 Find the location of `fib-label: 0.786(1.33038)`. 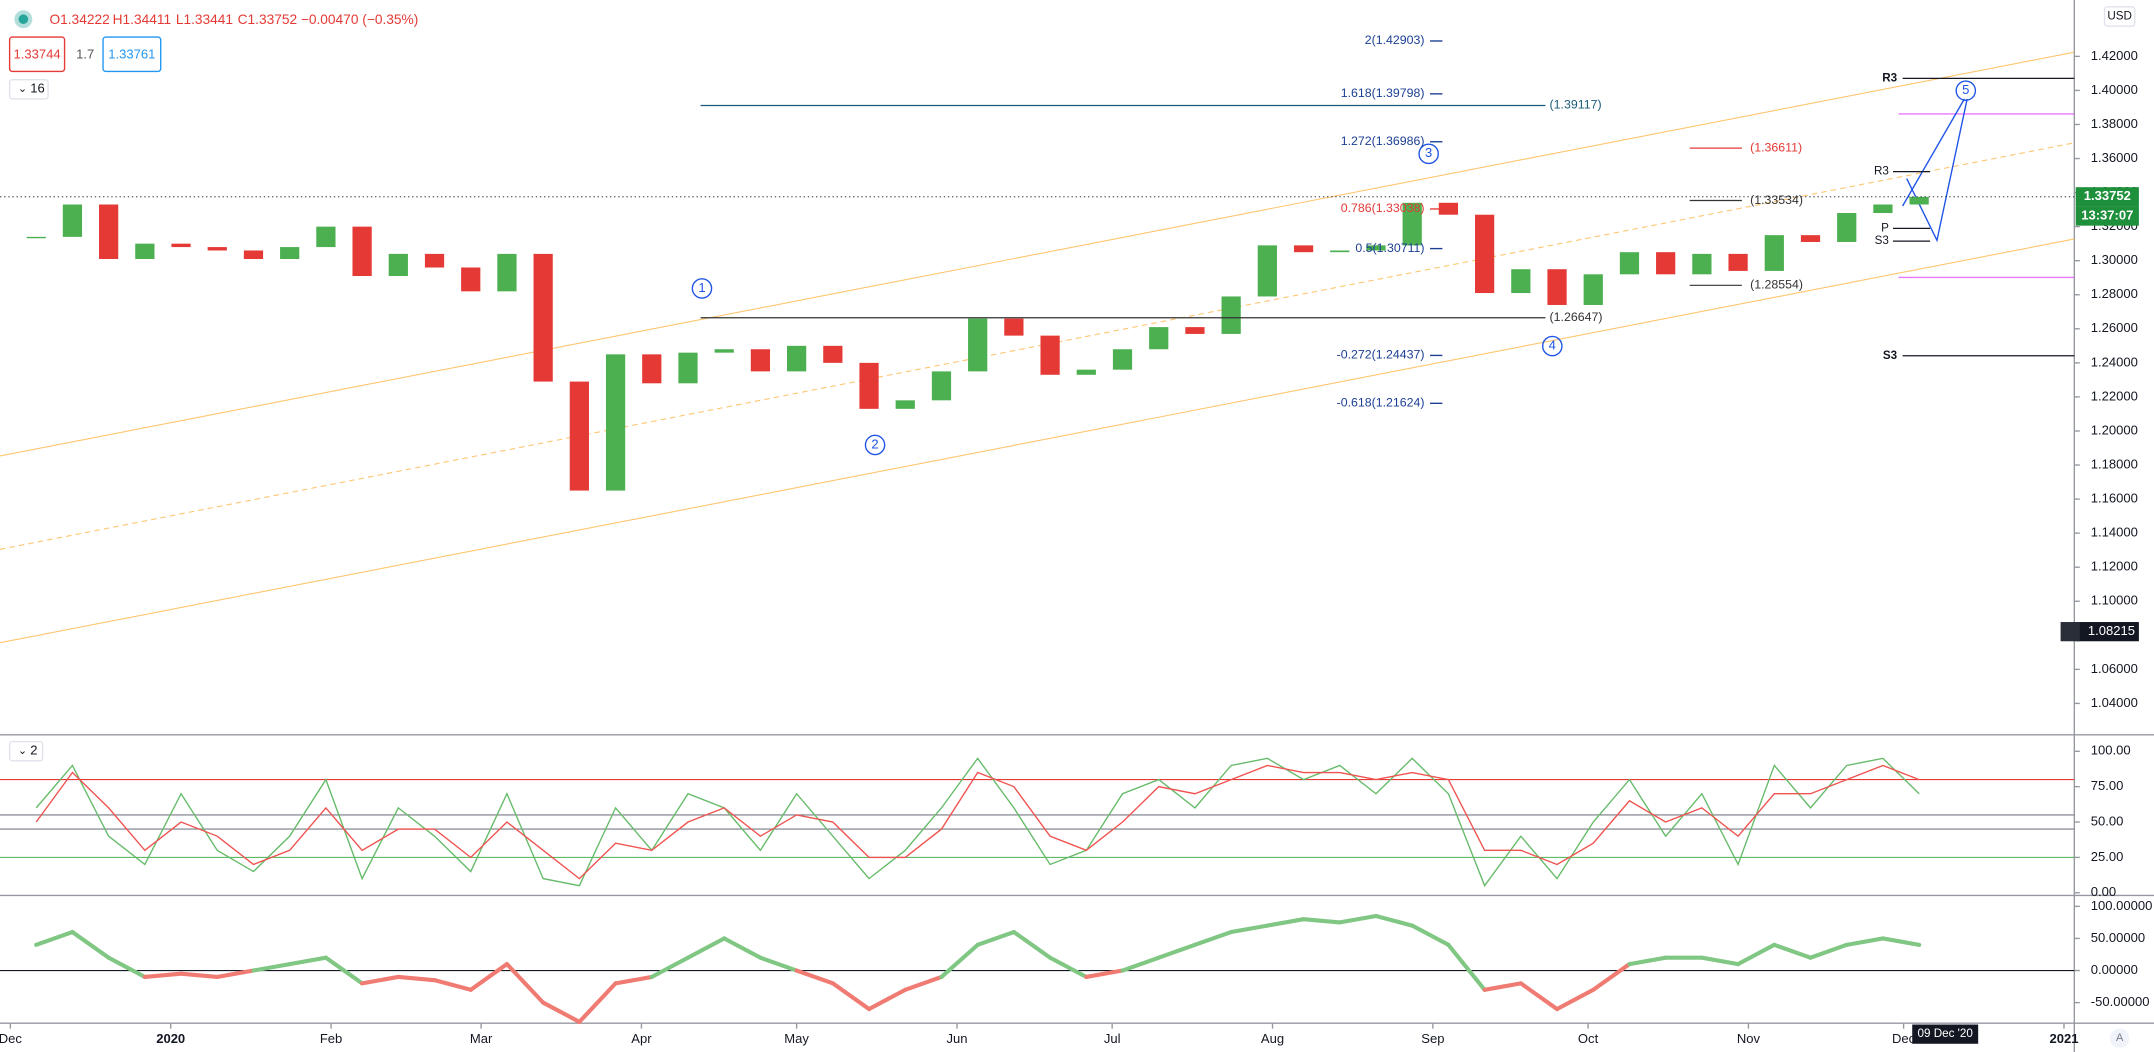

fib-label: 0.786(1.33038) is located at coordinates (1383, 208).